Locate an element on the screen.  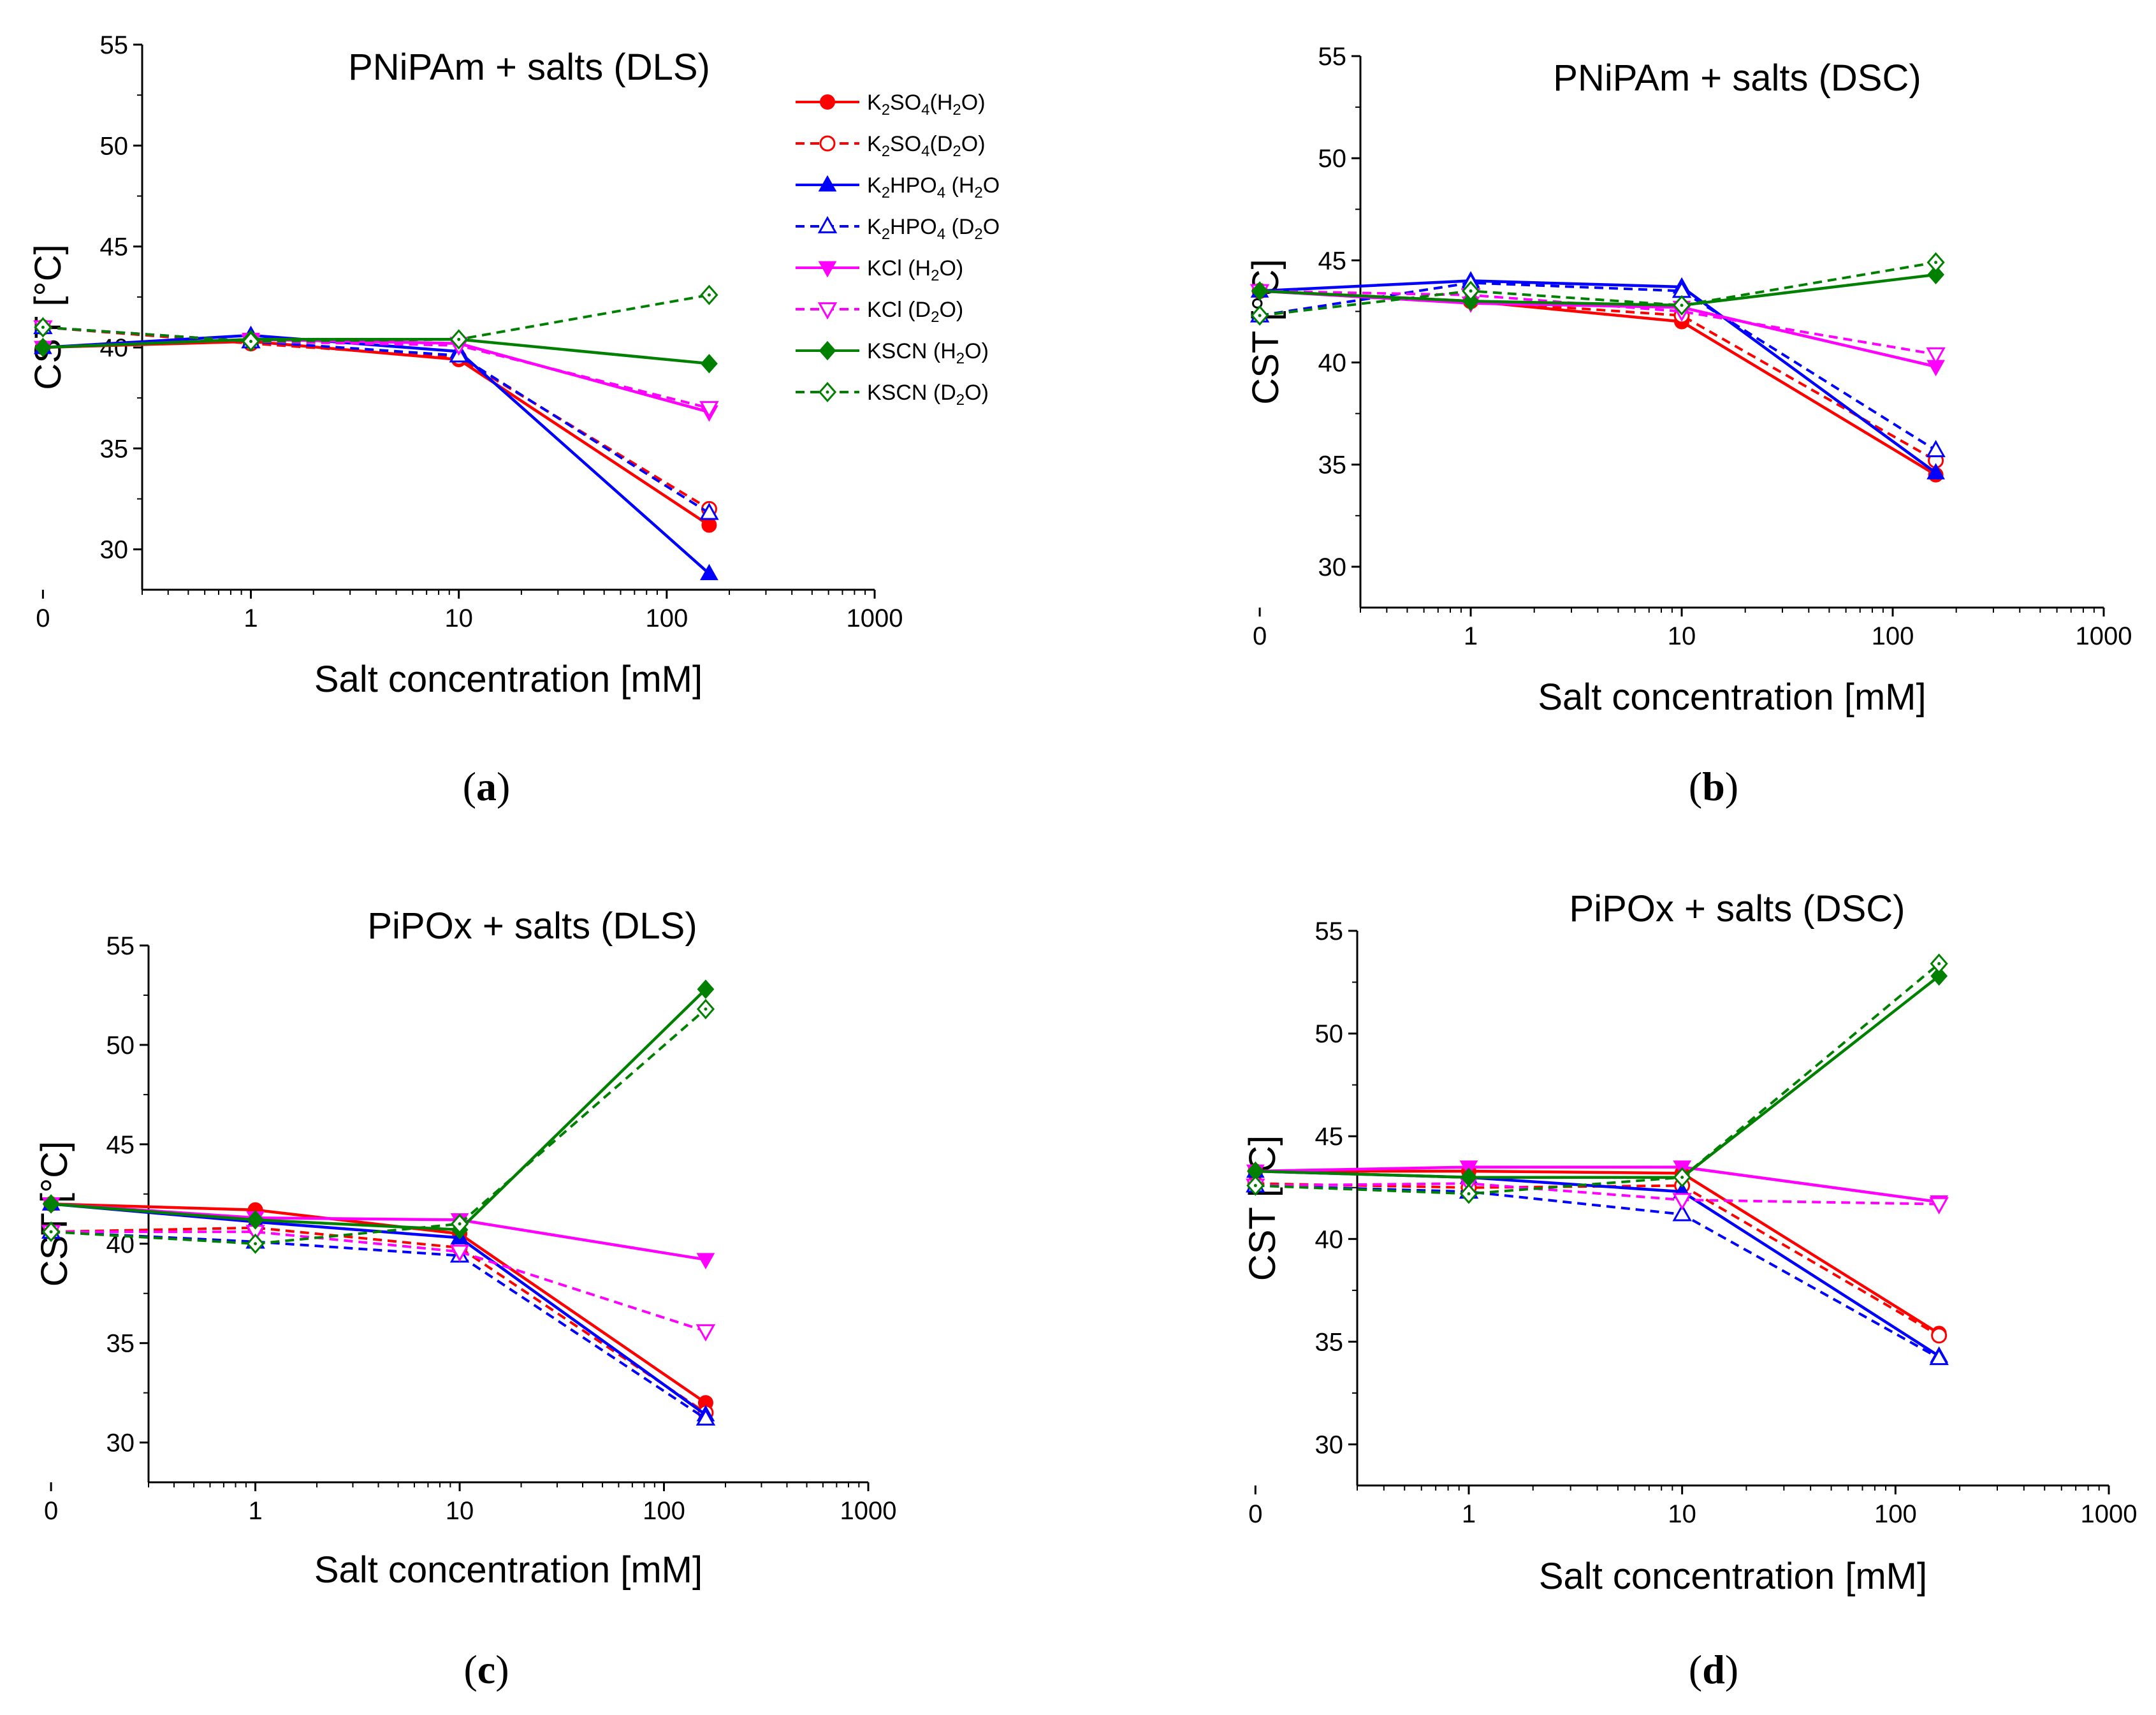
series-kscn-d2o is located at coordinates (376, 318).